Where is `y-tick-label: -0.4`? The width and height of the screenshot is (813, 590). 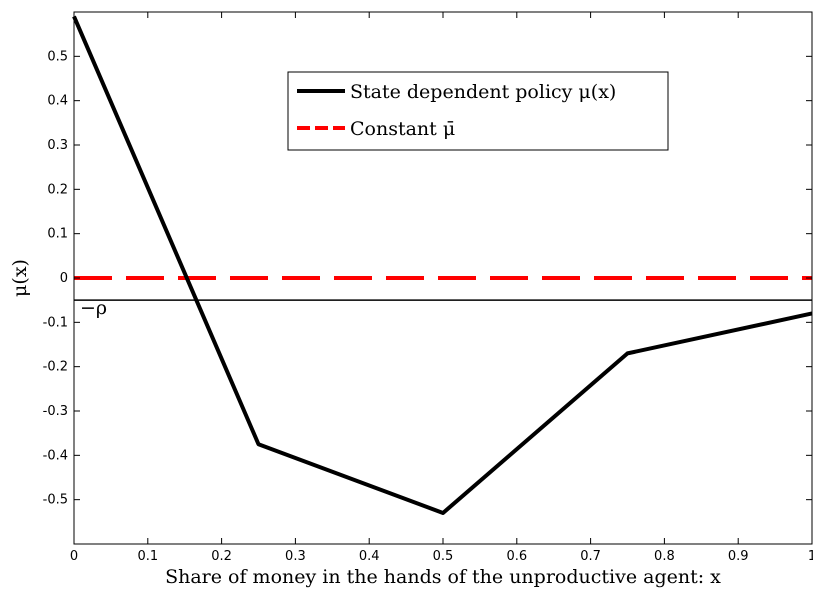 y-tick-label: -0.4 is located at coordinates (55, 455).